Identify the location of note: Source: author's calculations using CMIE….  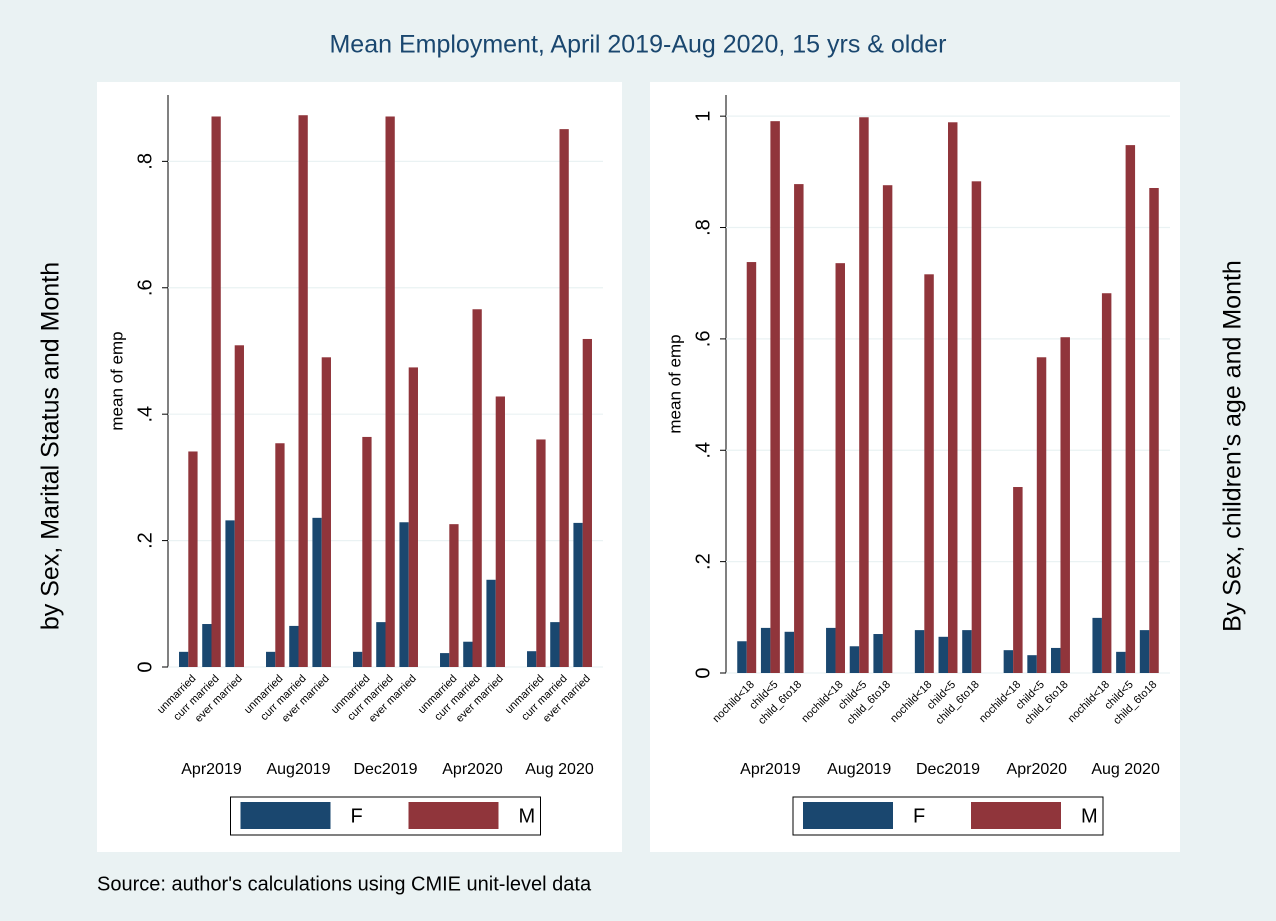
(344, 884).